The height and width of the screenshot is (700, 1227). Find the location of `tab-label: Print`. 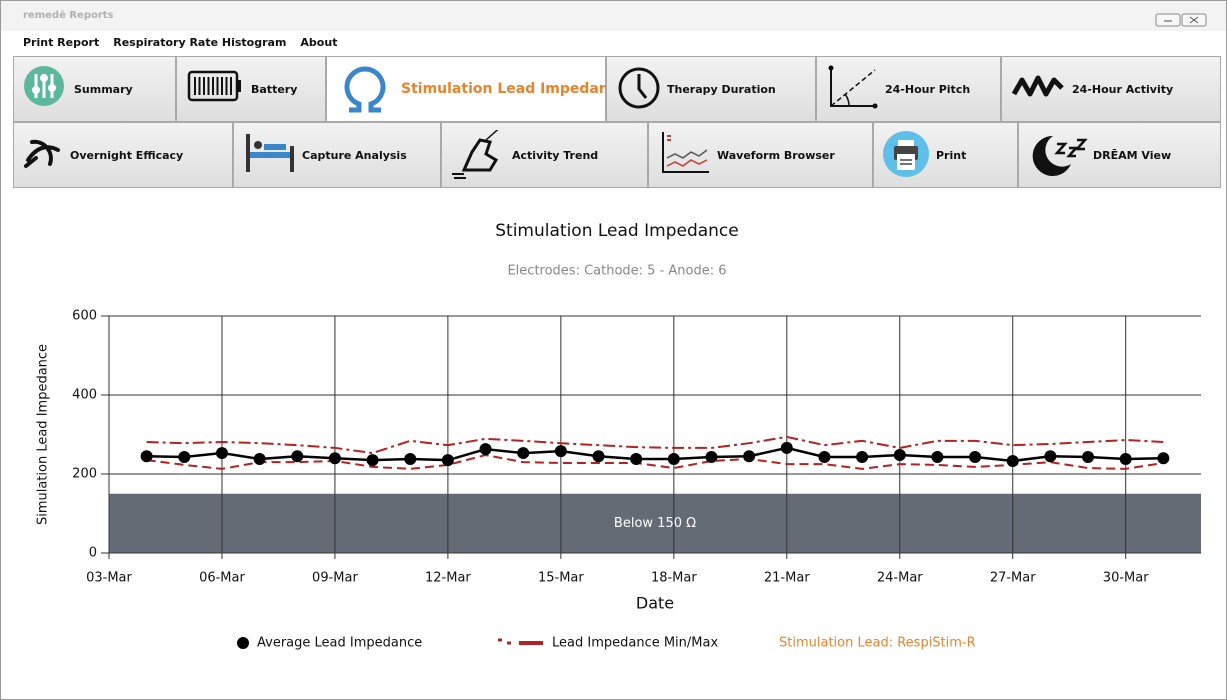

tab-label: Print is located at coordinates (951, 155).